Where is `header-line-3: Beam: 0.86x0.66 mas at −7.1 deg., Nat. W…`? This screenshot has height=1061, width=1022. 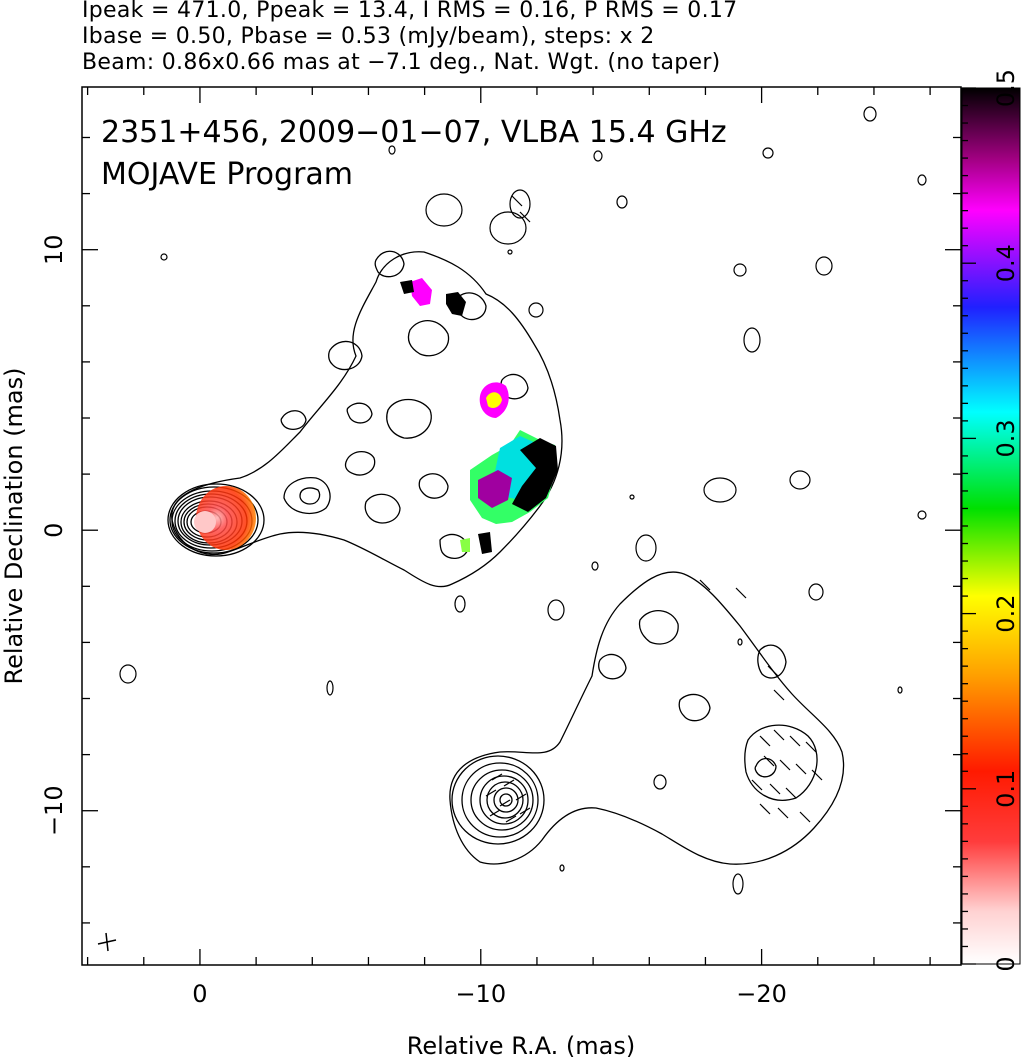 header-line-3: Beam: 0.86x0.66 mas at −7.1 deg., Nat. W… is located at coordinates (401, 62).